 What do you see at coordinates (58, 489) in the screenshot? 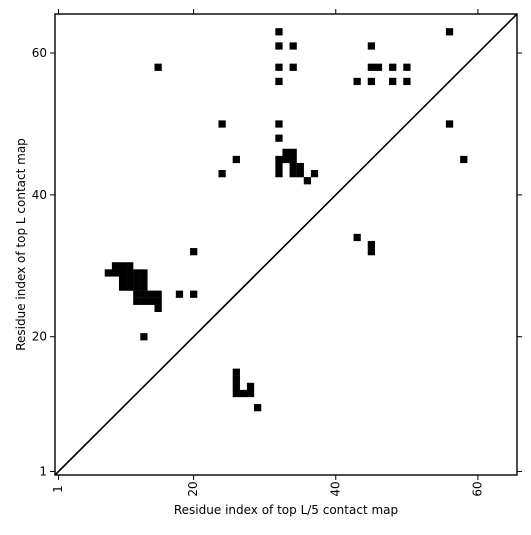
I see `x-tick-label: 1` at bounding box center [58, 489].